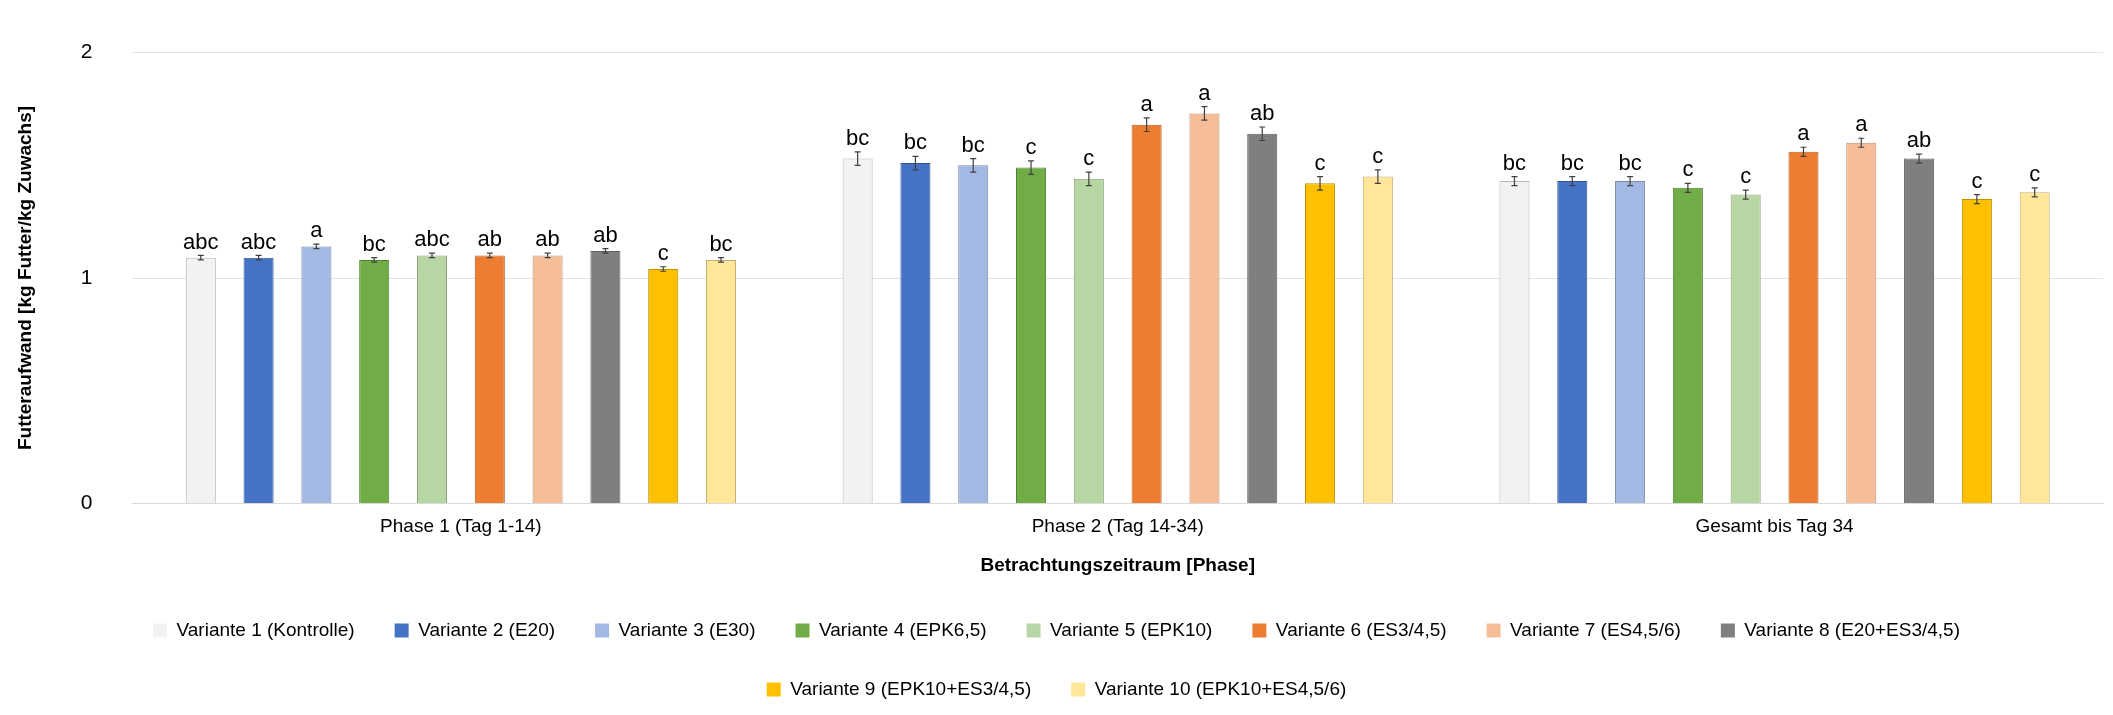 The width and height of the screenshot is (2113, 715). What do you see at coordinates (86, 502) in the screenshot?
I see `y-tick-label: 0` at bounding box center [86, 502].